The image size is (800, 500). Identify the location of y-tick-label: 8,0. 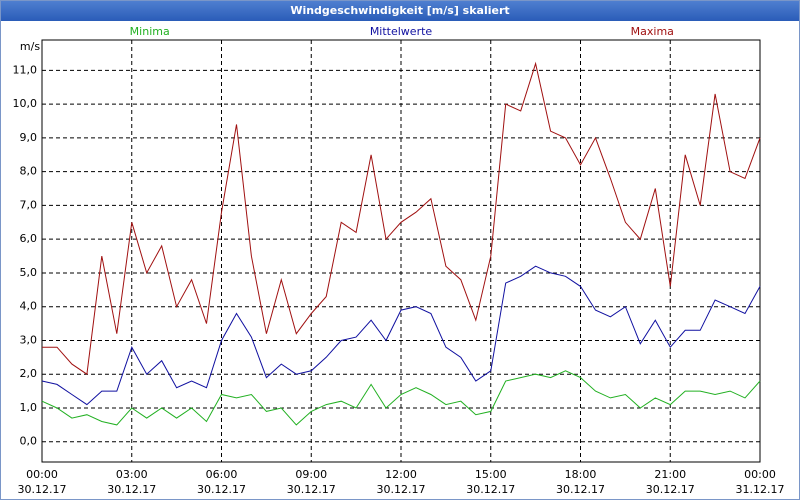
(29, 171).